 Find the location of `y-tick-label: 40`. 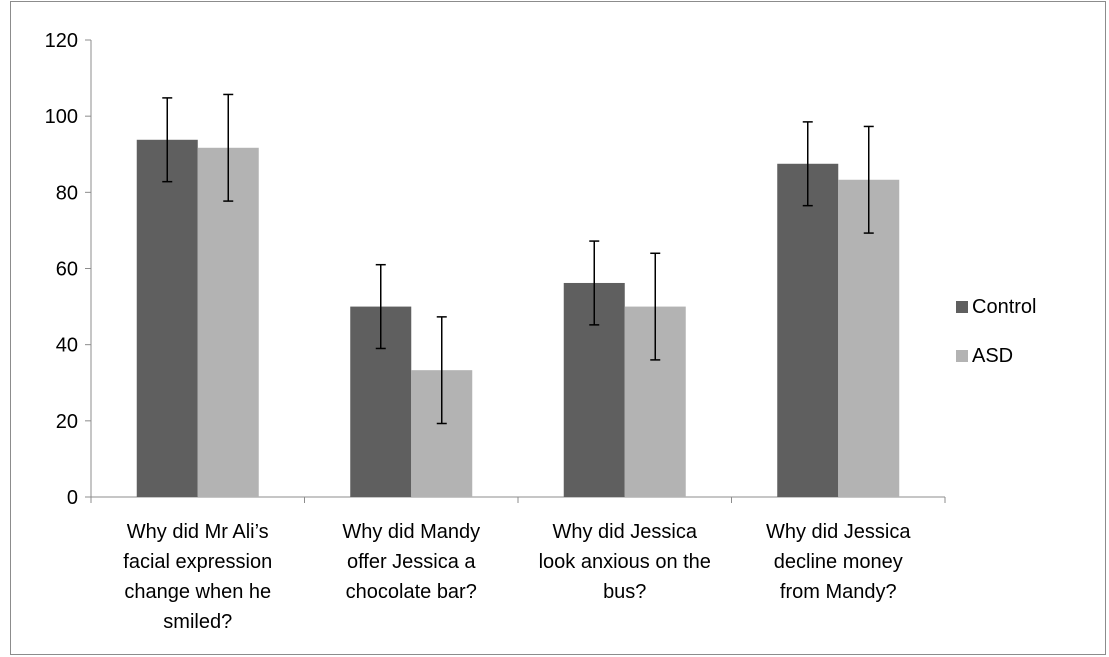

y-tick-label: 40 is located at coordinates (67, 346).